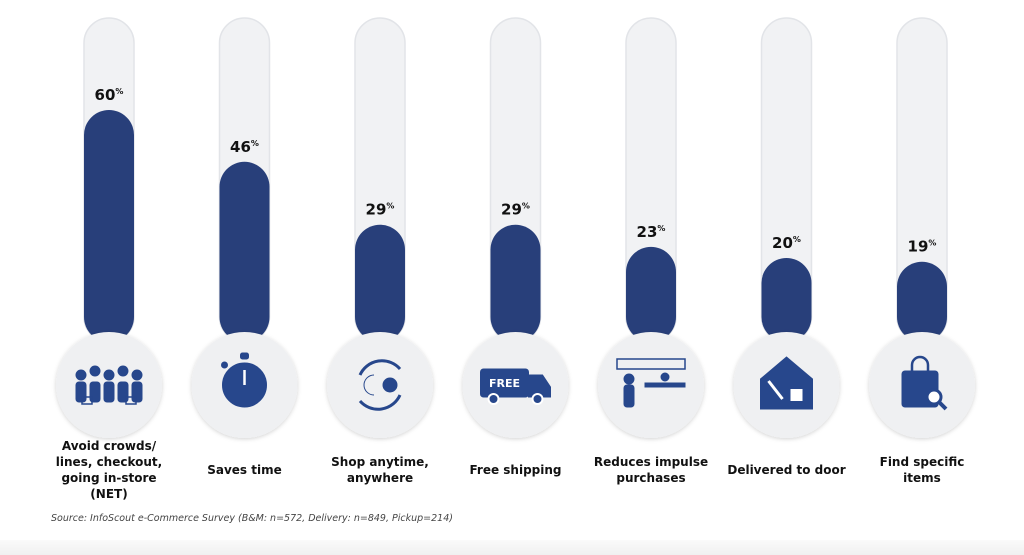 The image size is (1024, 555). Describe the element at coordinates (512, 547) in the screenshot. I see `bottom-band` at that location.